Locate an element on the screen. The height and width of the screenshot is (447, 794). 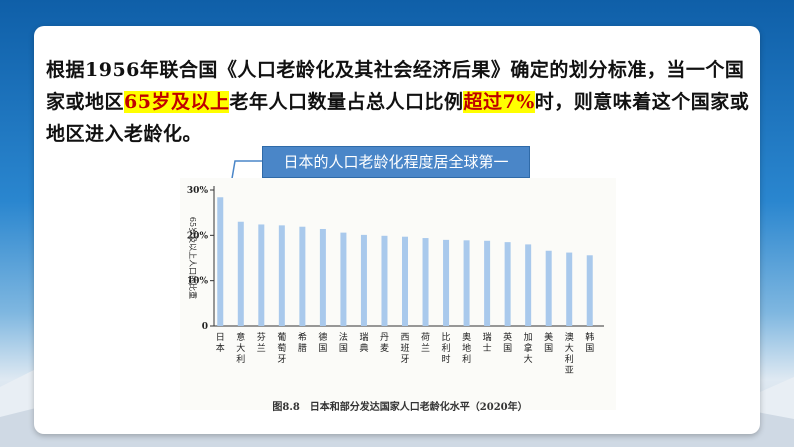
paragraph-text-3: 时，则意味着这个国家或地区进入老龄化。 is located at coordinates (398, 118).